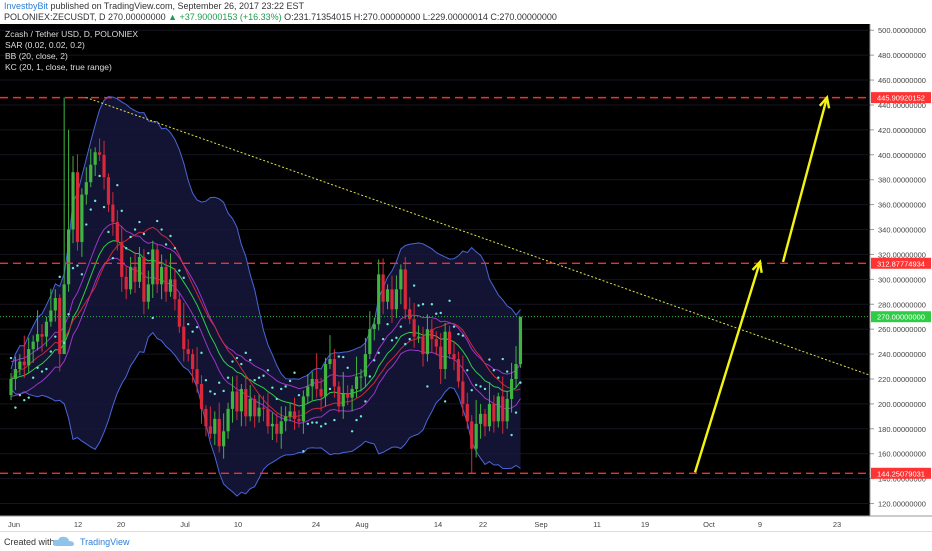  What do you see at coordinates (105, 542) in the screenshot?
I see `tradingview-link: TradingView` at bounding box center [105, 542].